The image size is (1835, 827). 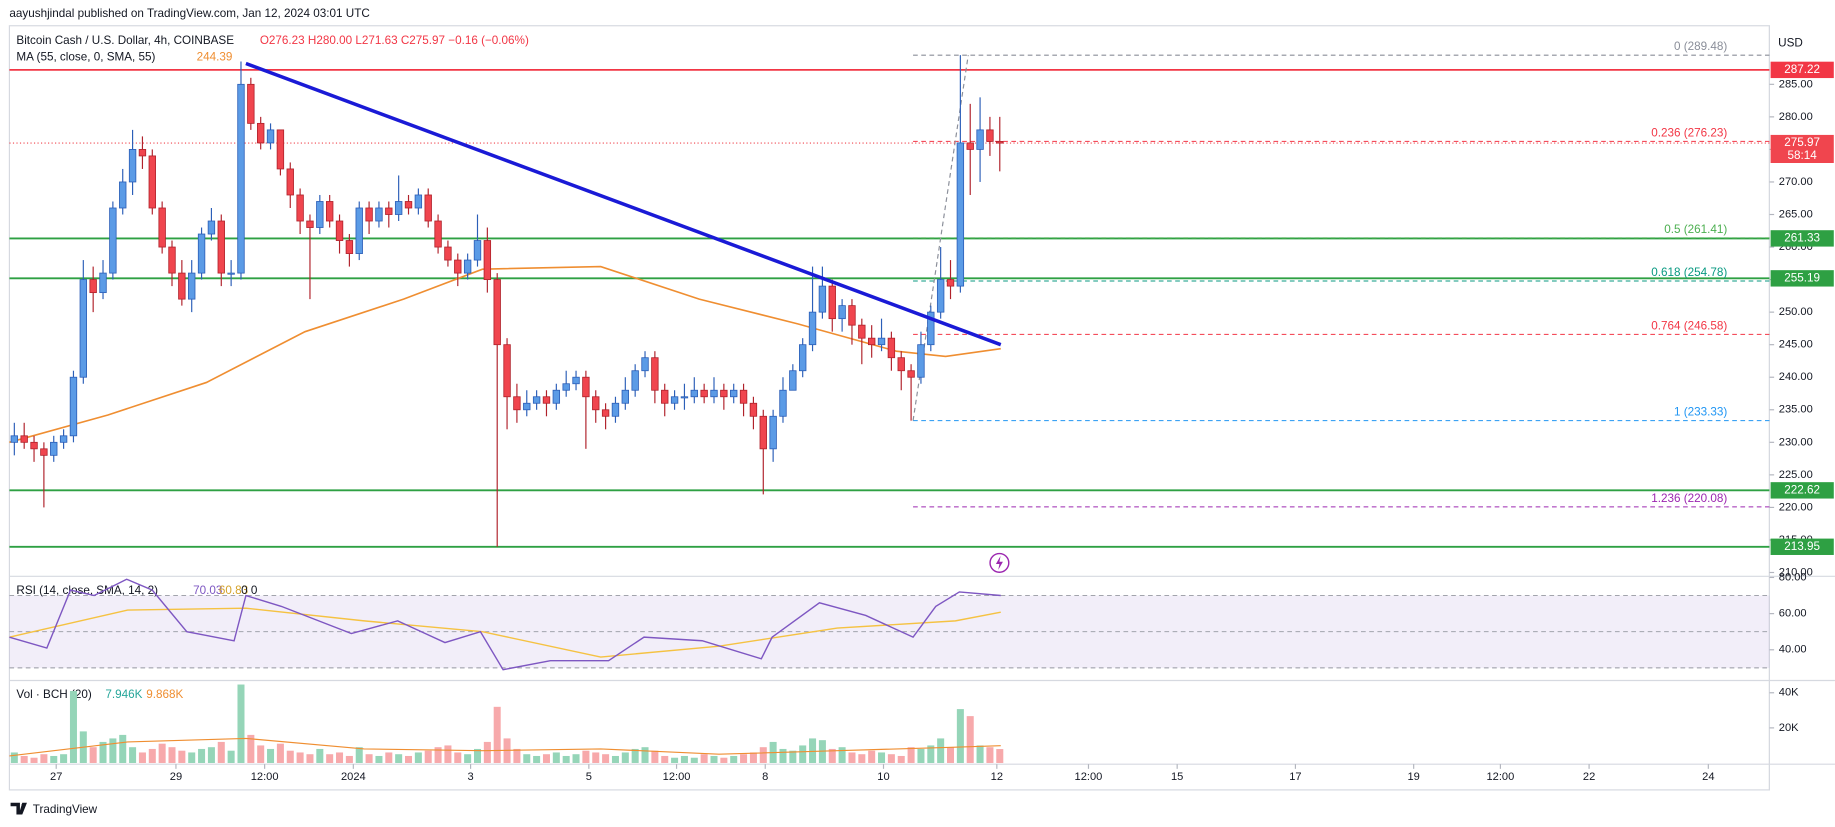 I want to click on y-tick-label: 265.00, so click(x=1796, y=214).